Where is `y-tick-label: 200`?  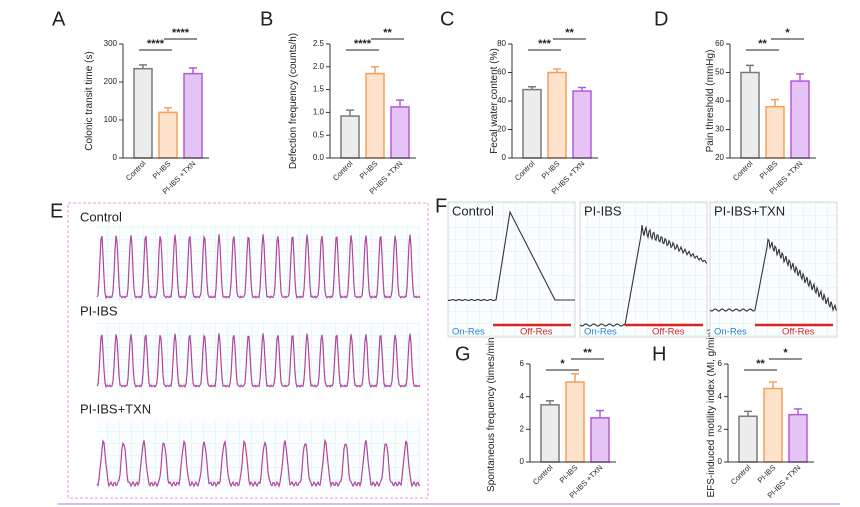
y-tick-label: 200 is located at coordinates (111, 81).